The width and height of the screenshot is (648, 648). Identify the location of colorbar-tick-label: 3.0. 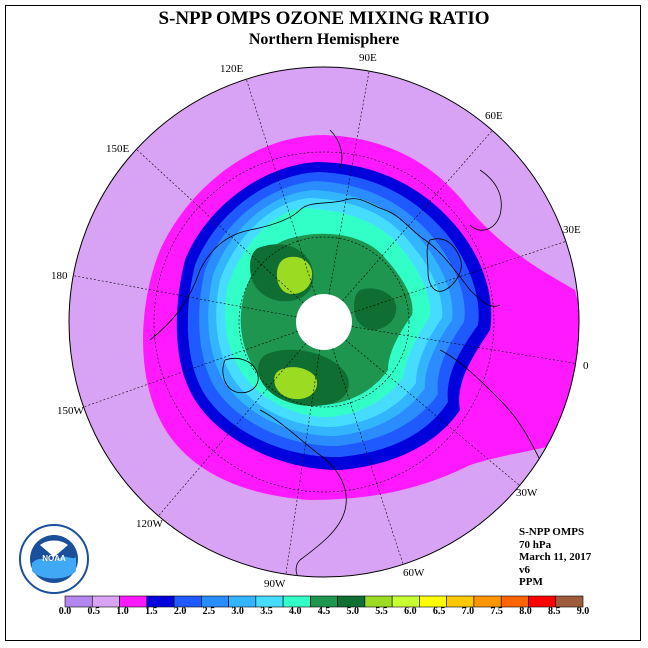
(237, 611).